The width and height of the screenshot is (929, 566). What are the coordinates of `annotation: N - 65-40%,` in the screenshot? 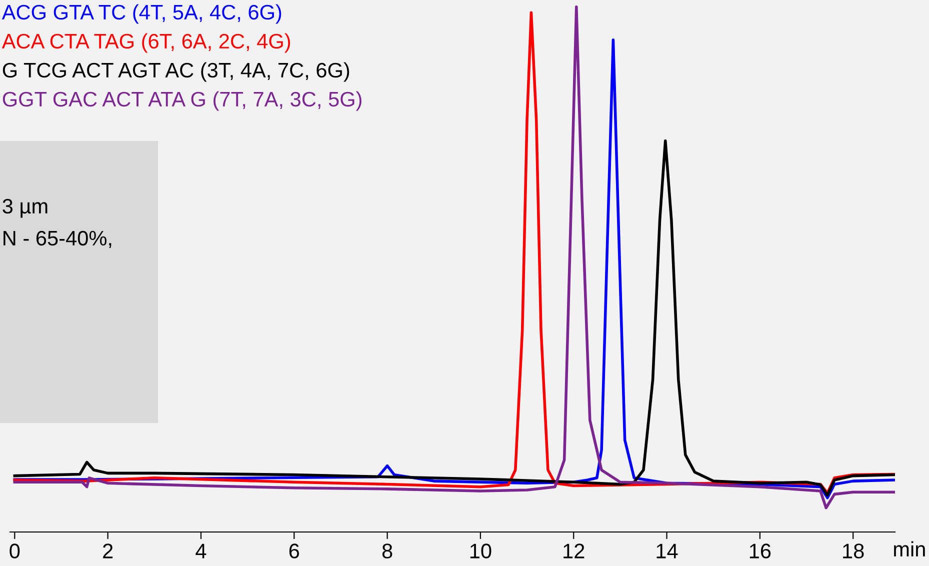 It's located at (58, 239).